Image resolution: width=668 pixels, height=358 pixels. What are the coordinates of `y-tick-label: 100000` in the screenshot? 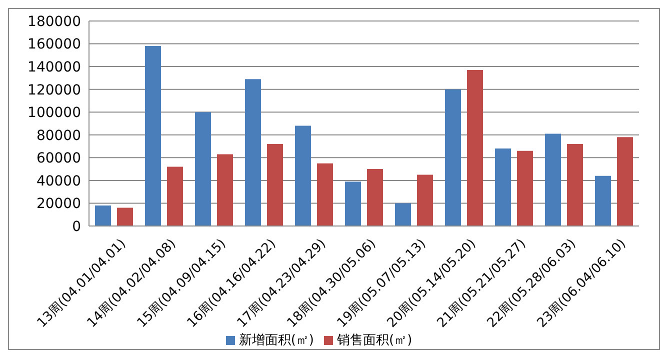 It's located at (54, 113).